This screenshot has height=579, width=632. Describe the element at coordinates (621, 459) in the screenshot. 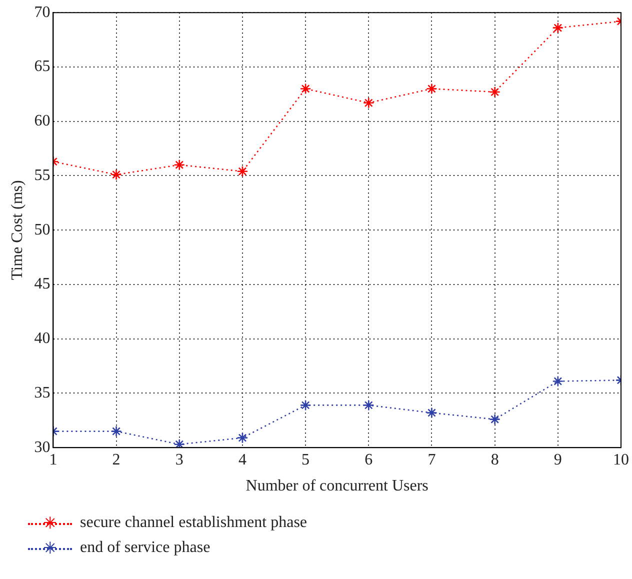

I see `x-tick-label: 10` at that location.